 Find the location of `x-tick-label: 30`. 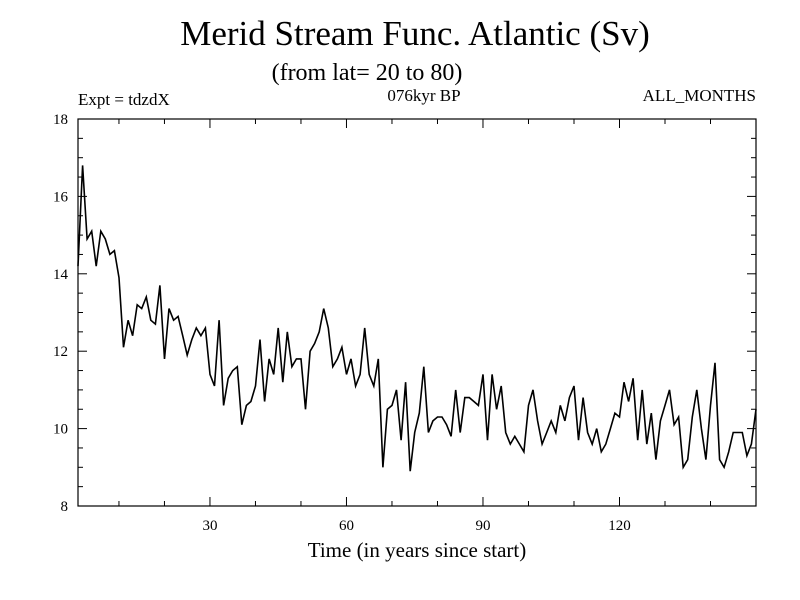

x-tick-label: 30 is located at coordinates (209, 526).